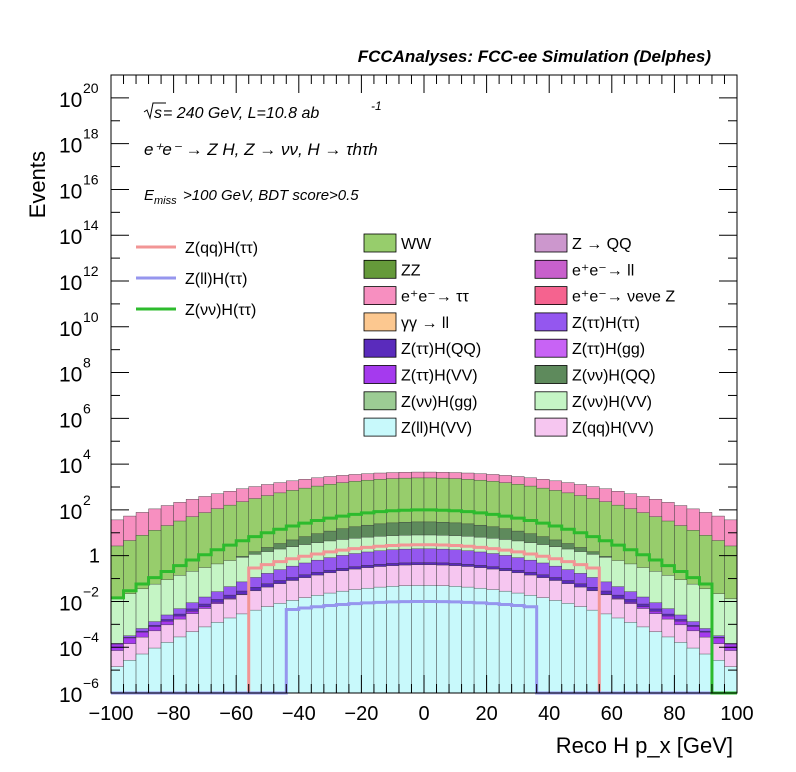 This screenshot has width=796, height=772. What do you see at coordinates (87, 408) in the screenshot?
I see `y-tick-exponent: 6` at bounding box center [87, 408].